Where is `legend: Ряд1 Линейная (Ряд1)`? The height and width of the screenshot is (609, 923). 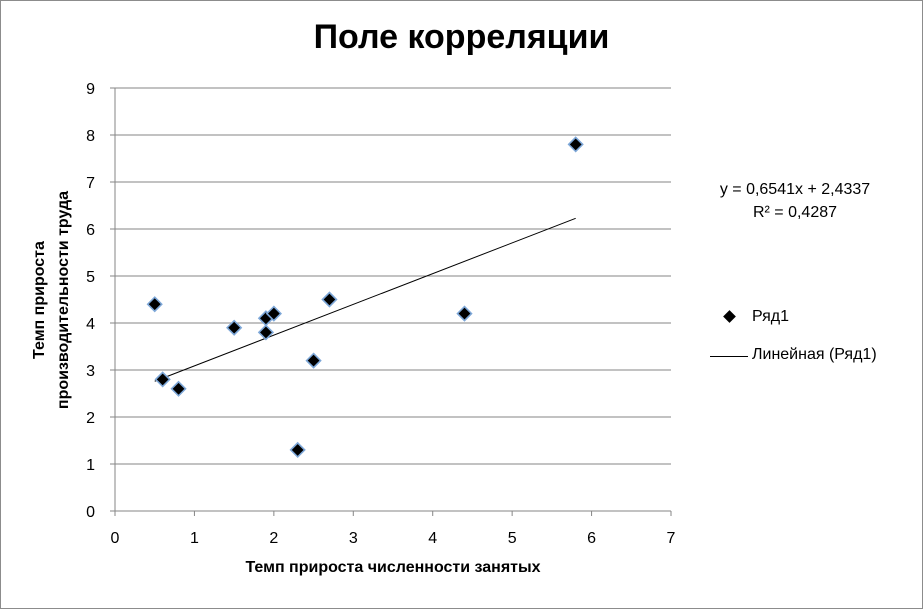 legend: Ряд1 Линейная (Ряд1) is located at coordinates (813, 340).